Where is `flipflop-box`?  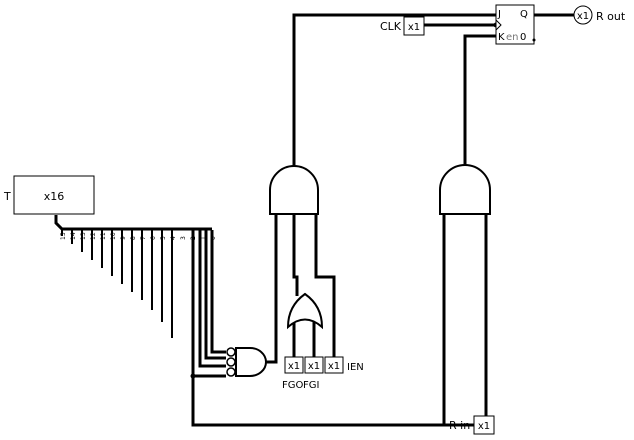
flipflop-box is located at coordinates (515, 24).